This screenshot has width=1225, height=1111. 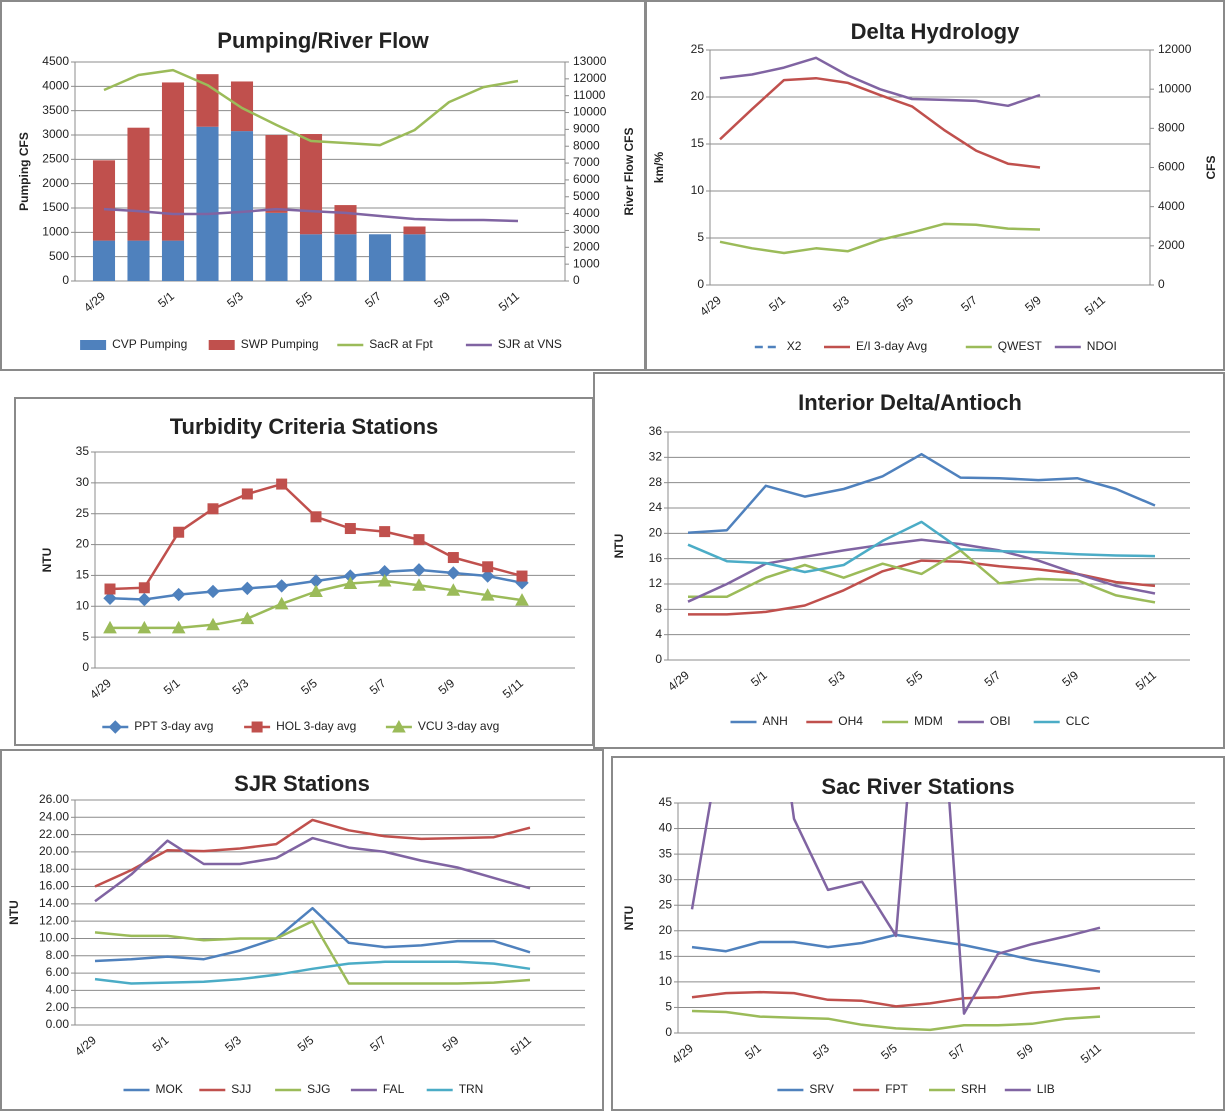 What do you see at coordinates (1175, 49) in the screenshot?
I see `y2-tick-label: 12000` at bounding box center [1175, 49].